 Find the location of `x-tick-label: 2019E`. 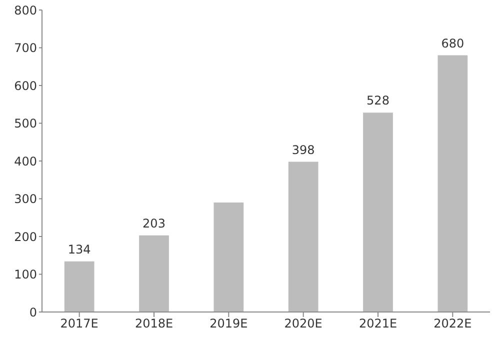

x-tick-label: 2019E is located at coordinates (229, 323).